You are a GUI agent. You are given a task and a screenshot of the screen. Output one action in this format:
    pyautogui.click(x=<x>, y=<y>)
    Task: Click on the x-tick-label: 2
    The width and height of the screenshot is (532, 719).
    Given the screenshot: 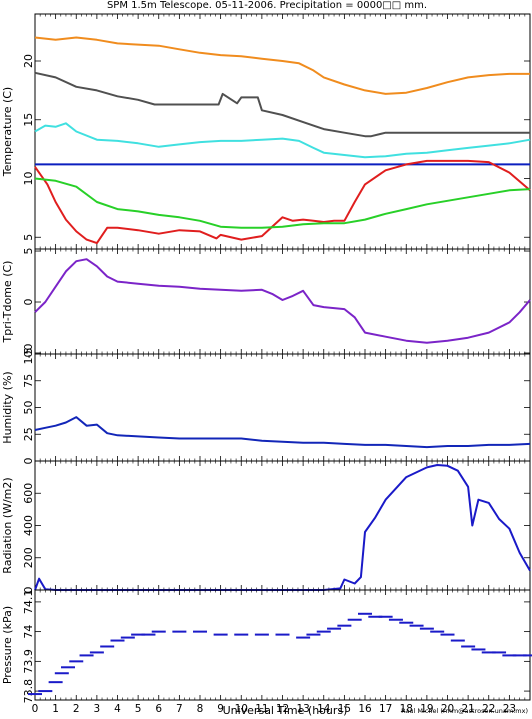 What is the action you would take?
    pyautogui.click(x=76, y=709)
    